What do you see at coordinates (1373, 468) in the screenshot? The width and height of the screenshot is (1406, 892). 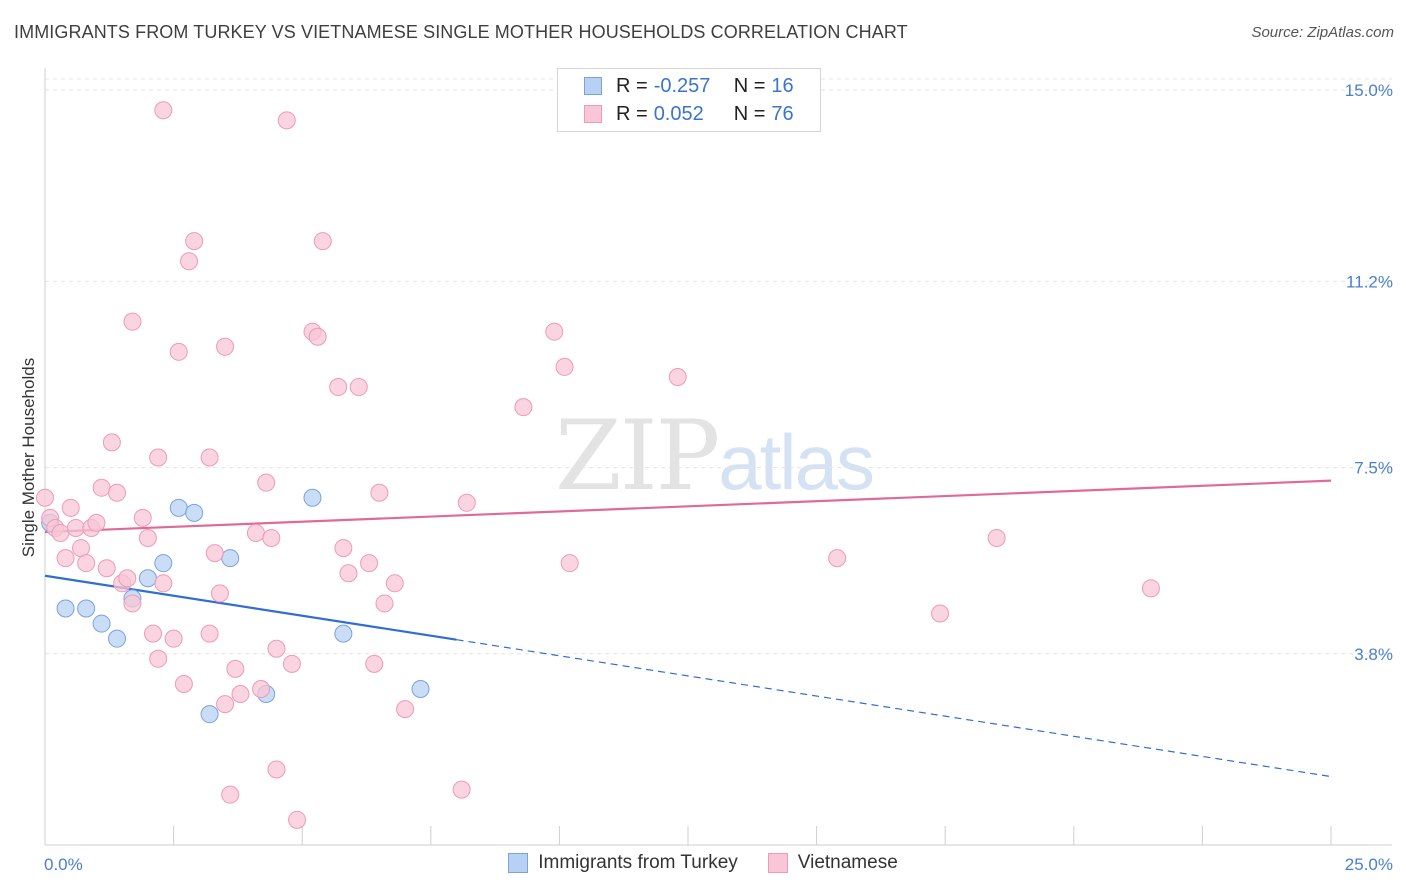 I see `y-tick-label: 7.5%` at bounding box center [1373, 468].